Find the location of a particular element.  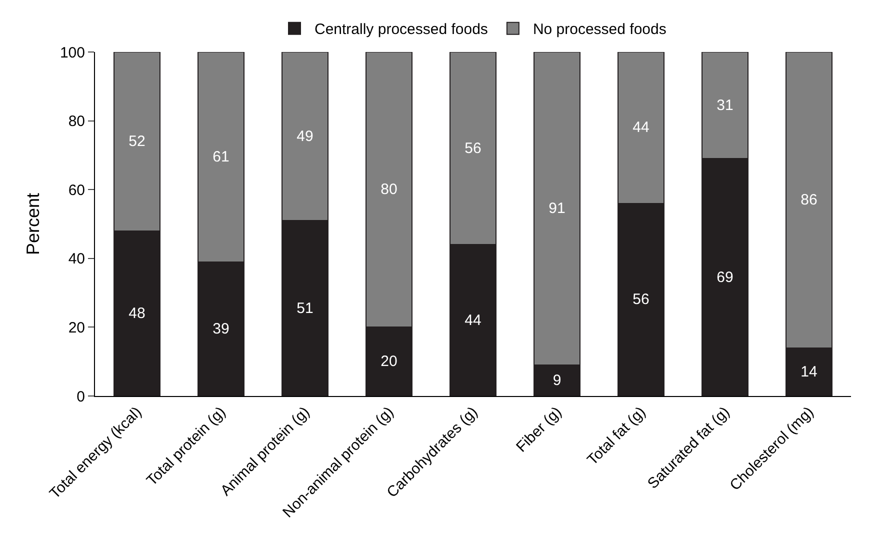

data-label: 9 is located at coordinates (557, 381).